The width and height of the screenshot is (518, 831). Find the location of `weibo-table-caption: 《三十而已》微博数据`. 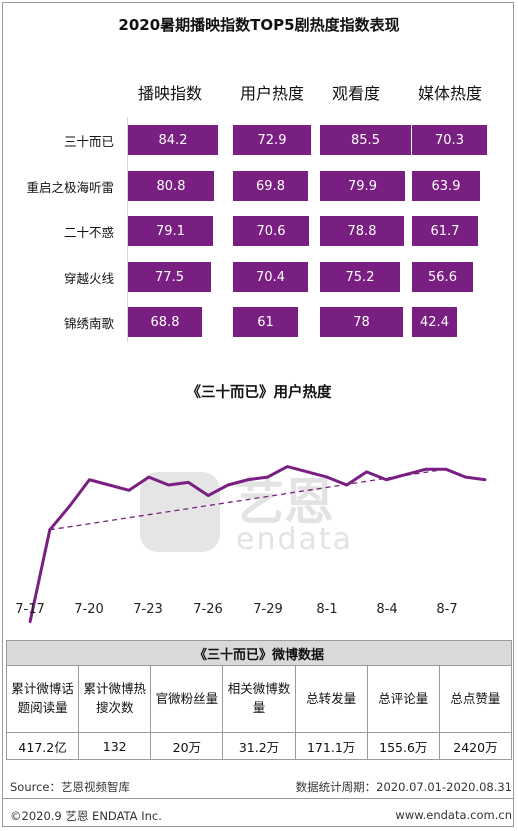

weibo-table-caption: 《三十而已》微博数据 is located at coordinates (259, 653).